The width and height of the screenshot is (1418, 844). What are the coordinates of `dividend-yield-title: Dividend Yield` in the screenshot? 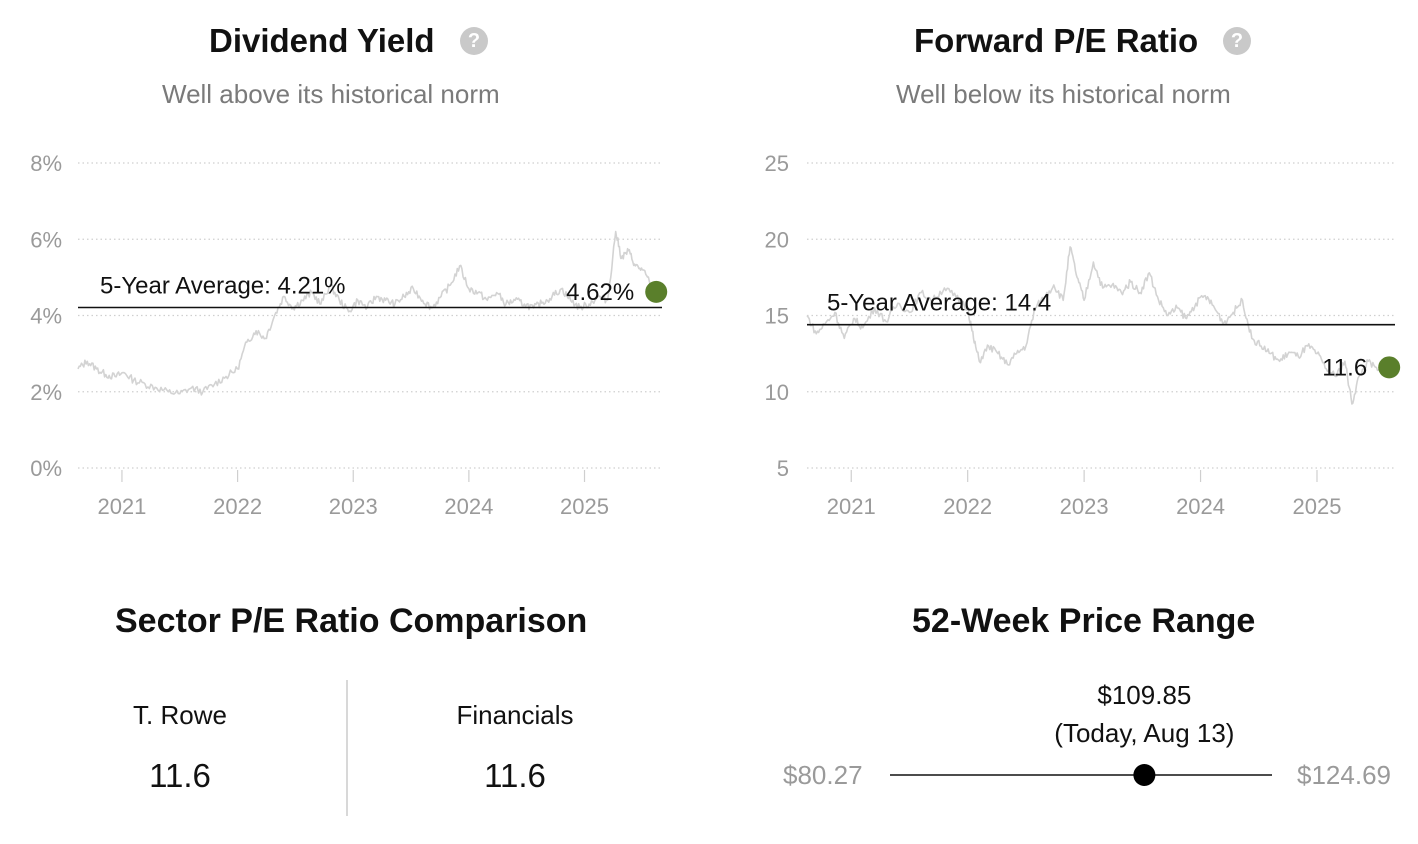 It's located at (322, 40).